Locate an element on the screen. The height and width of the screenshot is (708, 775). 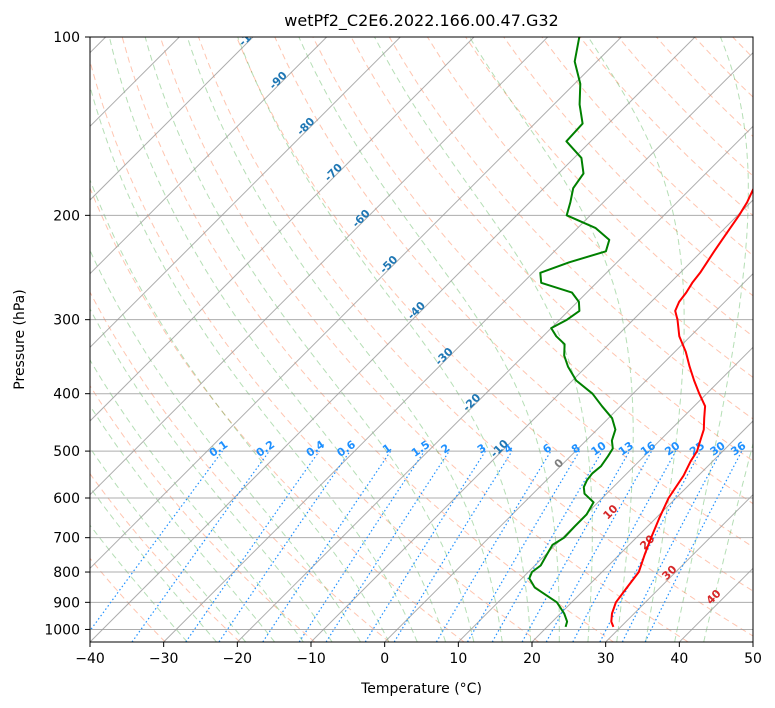
x-tick-label: 20 is located at coordinates (532, 659).